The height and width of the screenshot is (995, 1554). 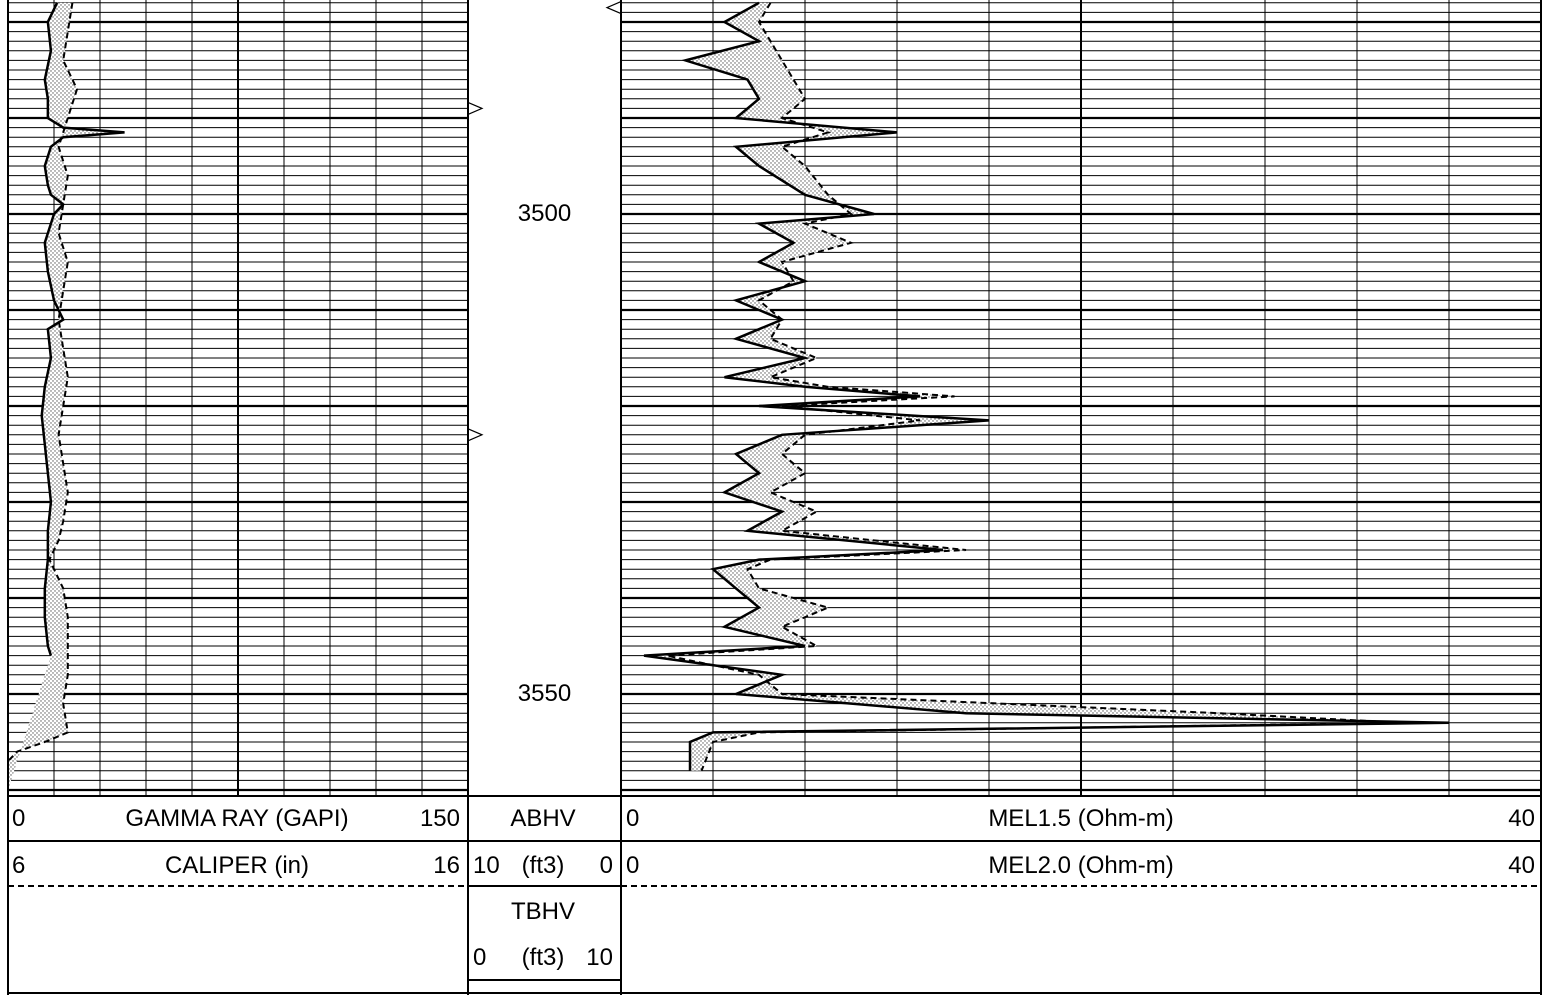 What do you see at coordinates (599, 957) in the screenshot?
I see `tbhv-max: 10` at bounding box center [599, 957].